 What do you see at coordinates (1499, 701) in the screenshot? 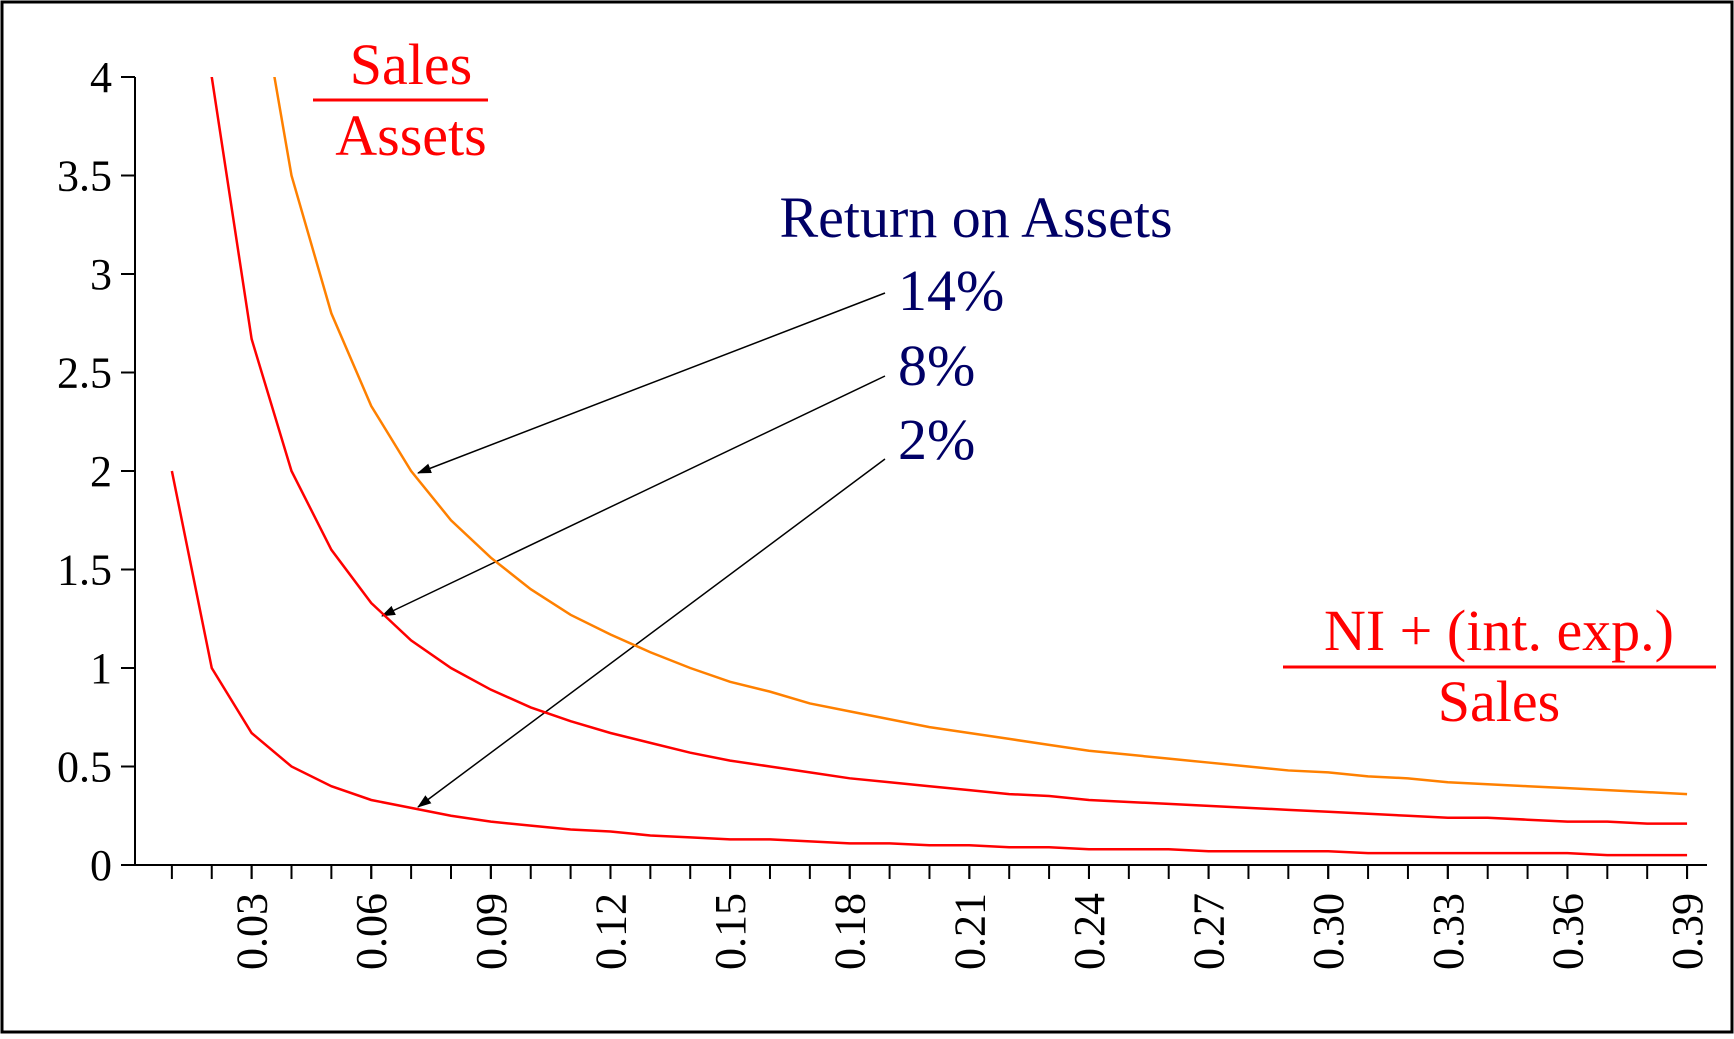
I see `x-label-denominator: Sales` at bounding box center [1499, 701].